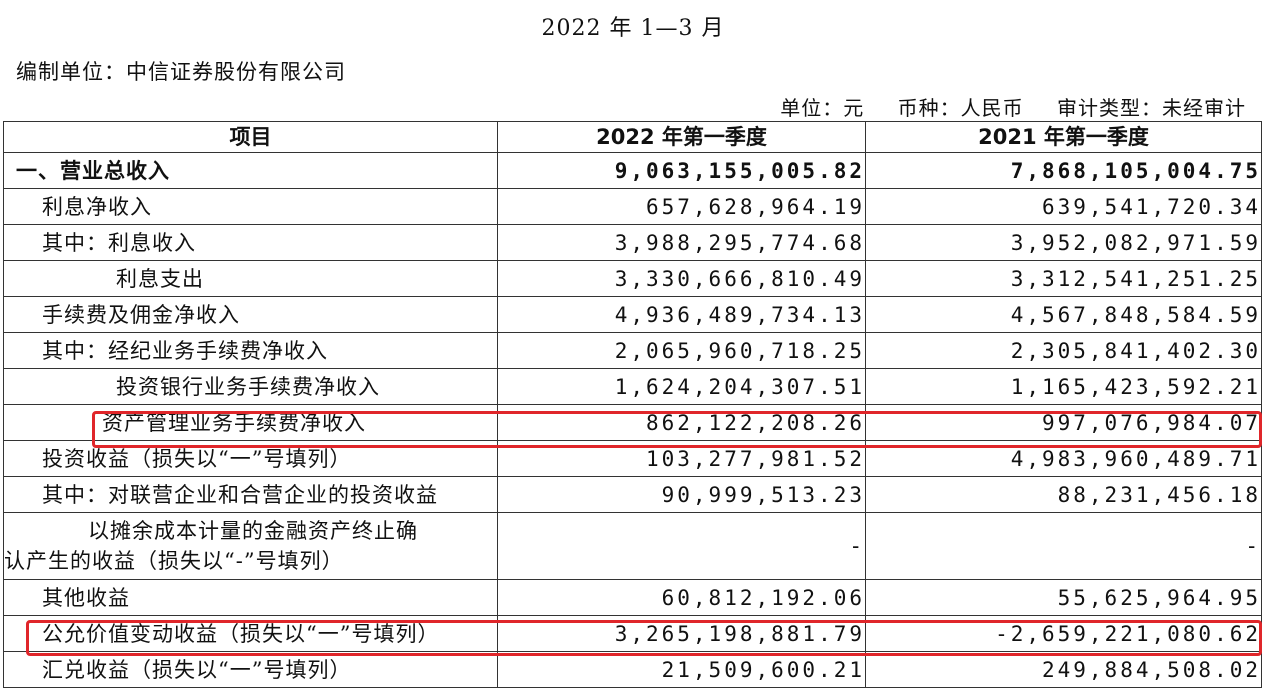  What do you see at coordinates (681, 170) in the screenshot?
I see `value-2022: 9,063,155,005.82` at bounding box center [681, 170].